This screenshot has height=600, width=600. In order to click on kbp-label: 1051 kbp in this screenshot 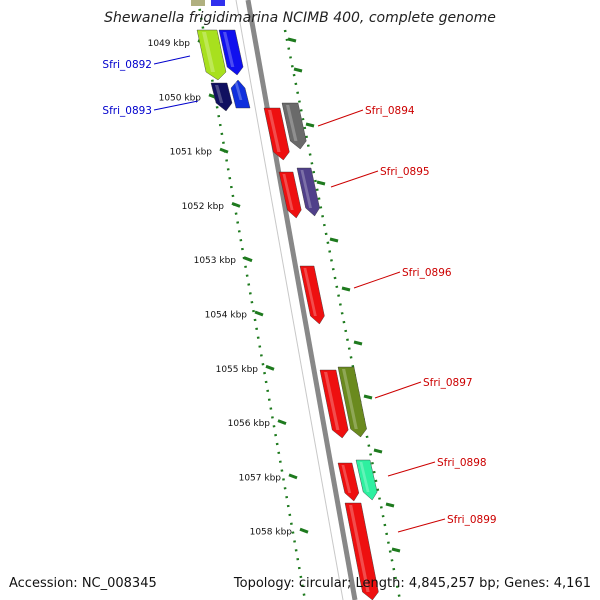, I will do `click(191, 153)`.